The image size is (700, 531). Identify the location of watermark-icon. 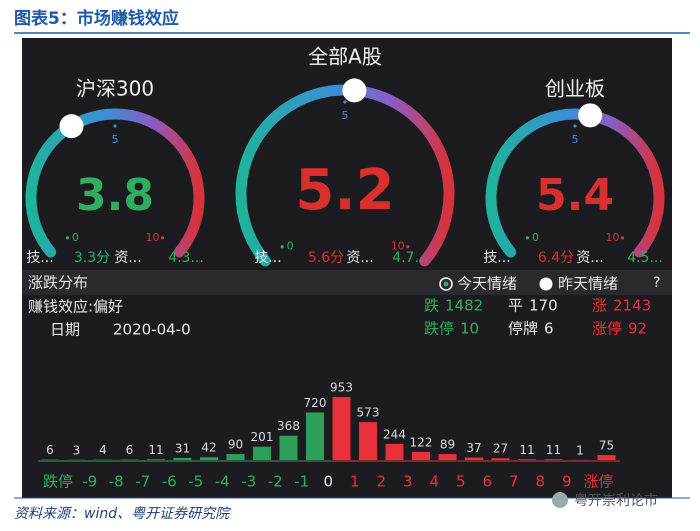
(560, 500).